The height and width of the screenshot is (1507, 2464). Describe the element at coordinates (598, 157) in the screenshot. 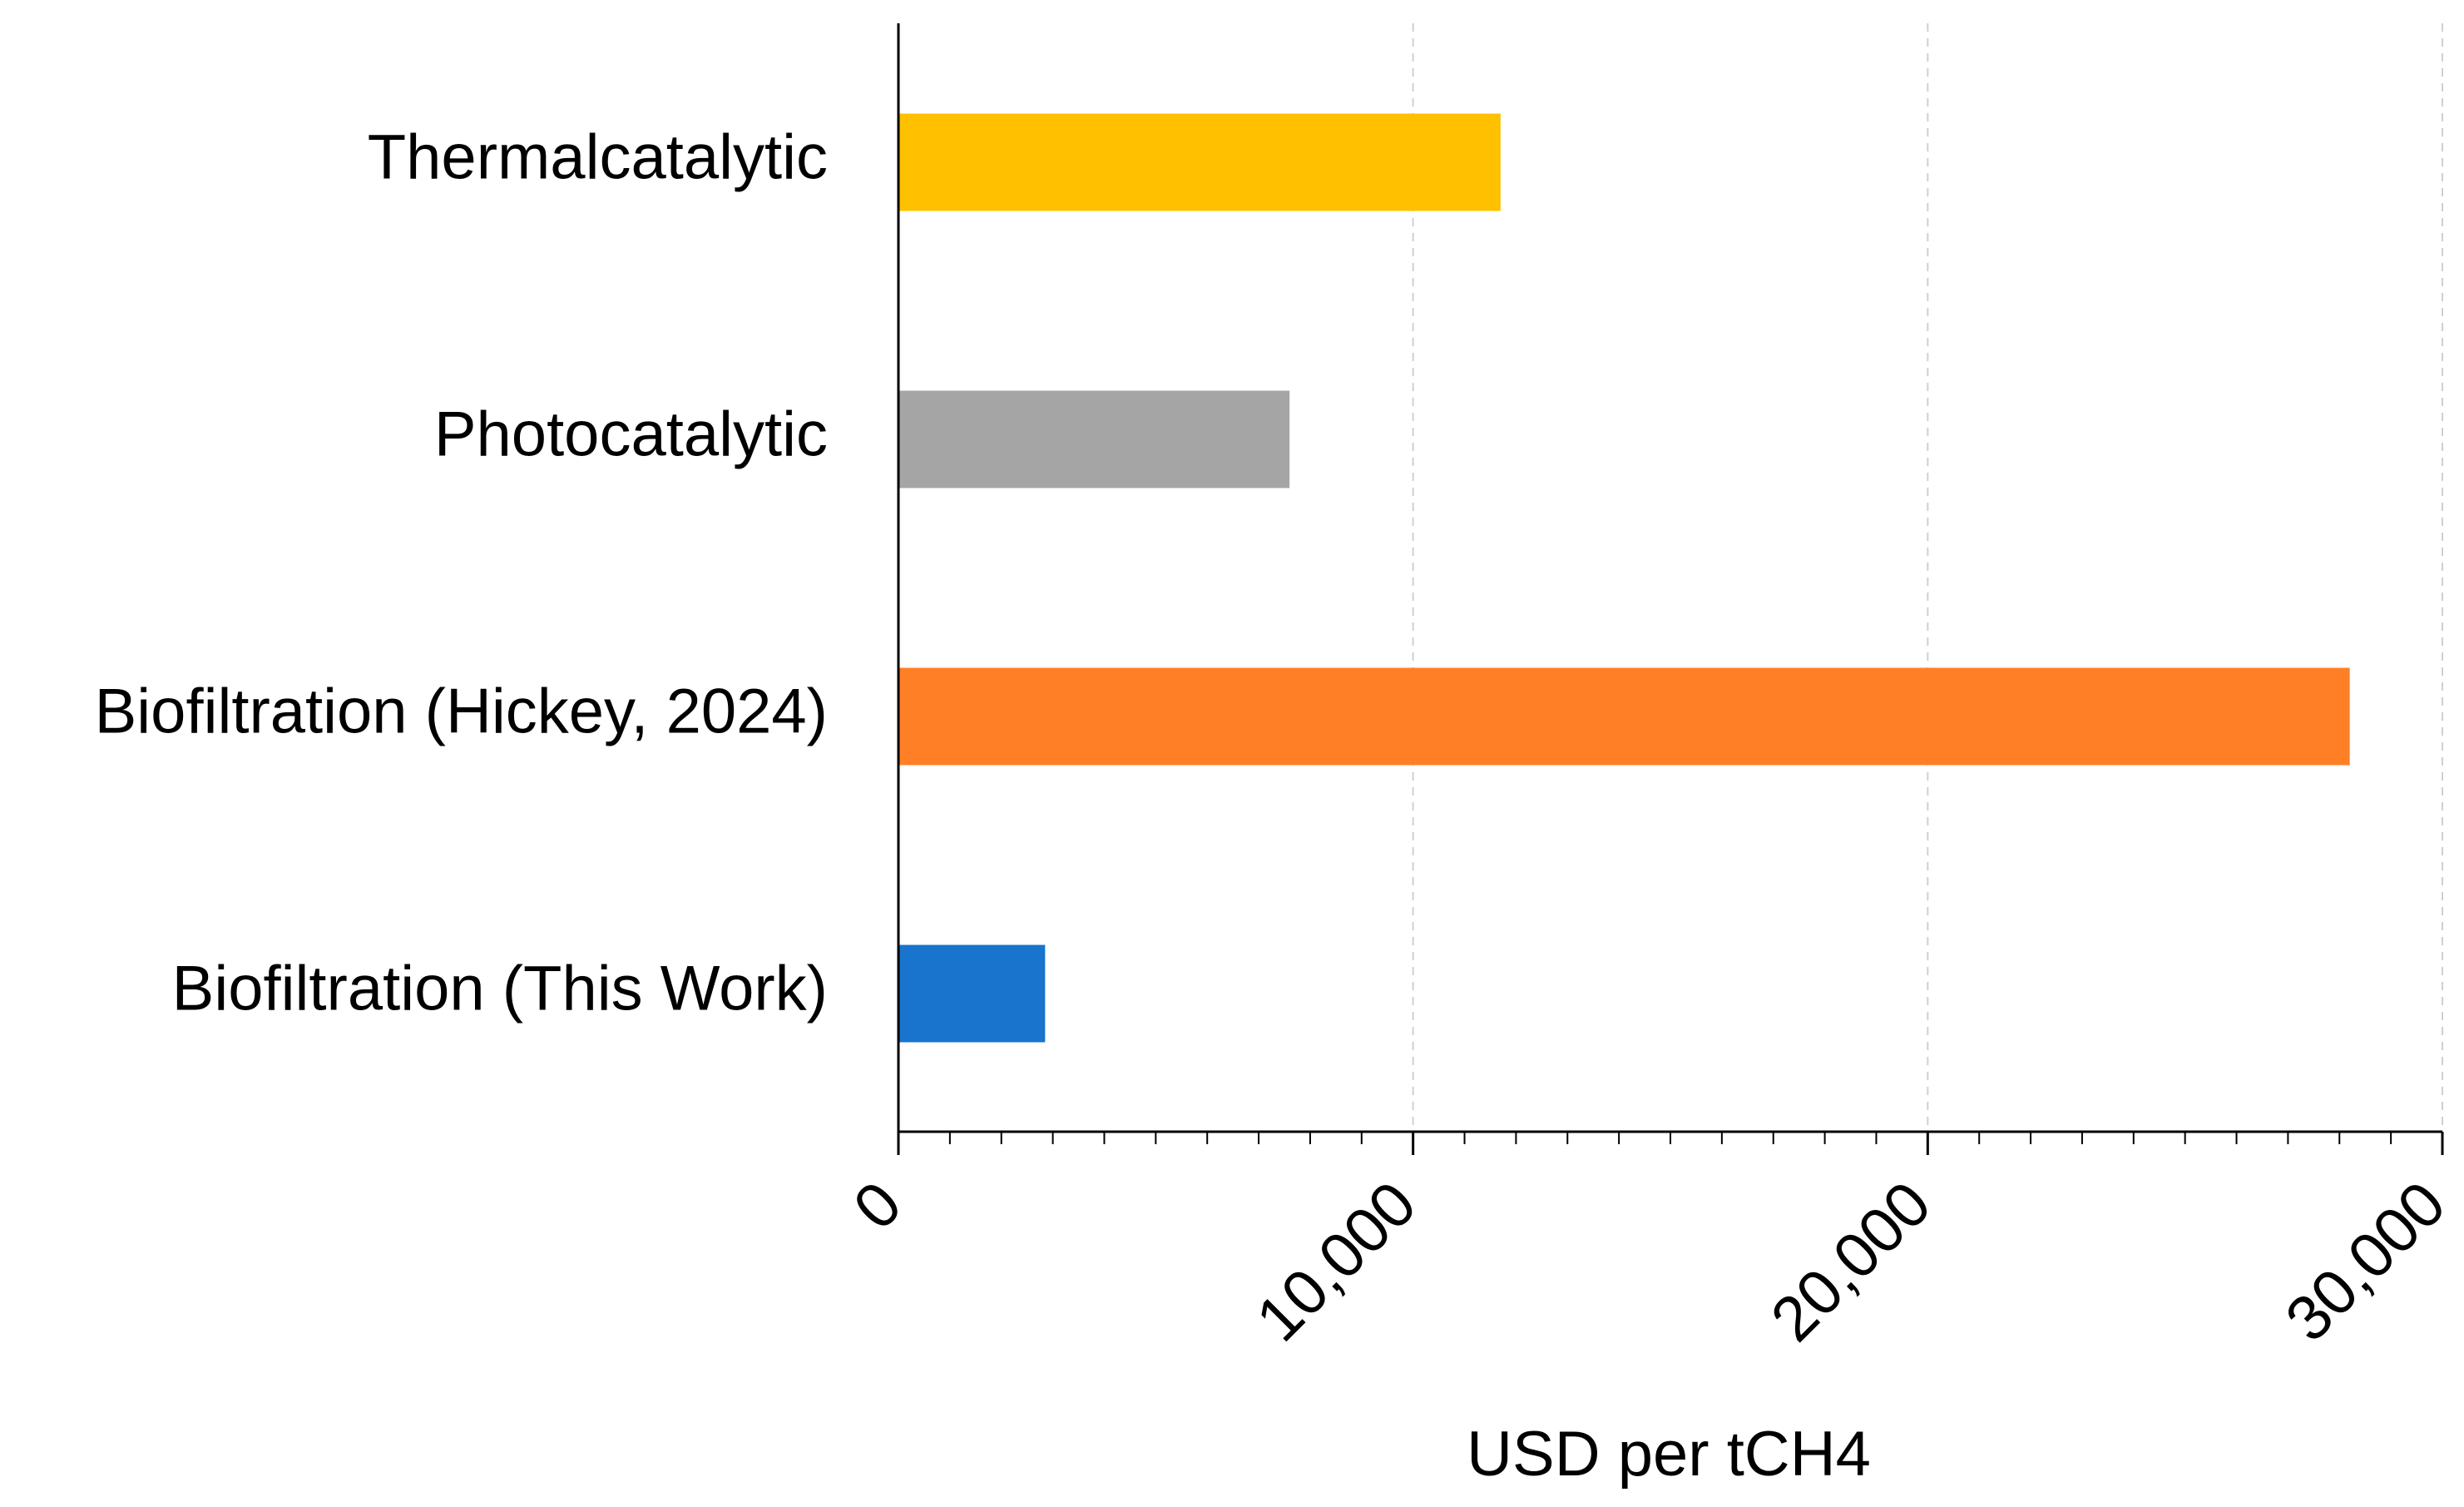

I see `y-tick-label: Thermalcatalytic` at that location.